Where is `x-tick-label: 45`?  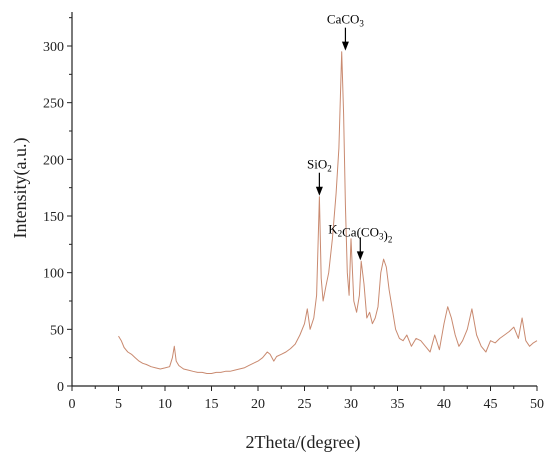 x-tick-label: 45 is located at coordinates (491, 404).